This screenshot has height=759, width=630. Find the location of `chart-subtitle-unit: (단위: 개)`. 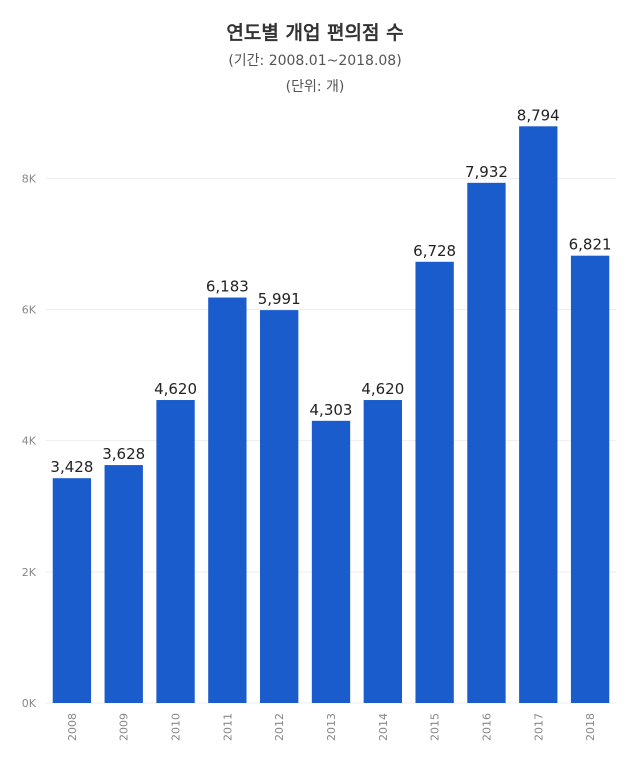

chart-subtitle-unit: (단위: 개) is located at coordinates (315, 87).